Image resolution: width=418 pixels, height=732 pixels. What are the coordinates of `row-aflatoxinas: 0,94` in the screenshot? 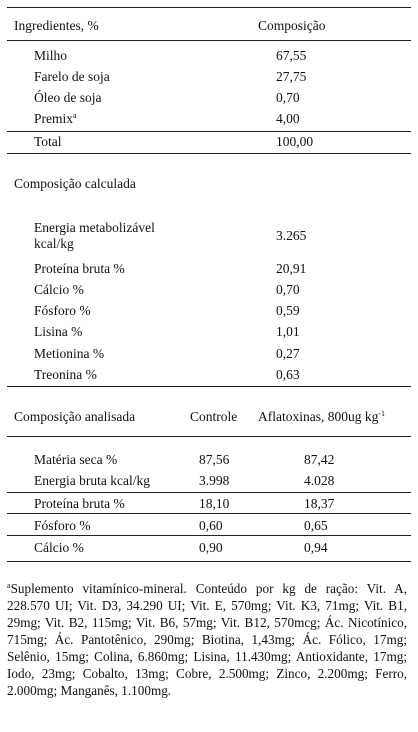 It's located at (316, 547).